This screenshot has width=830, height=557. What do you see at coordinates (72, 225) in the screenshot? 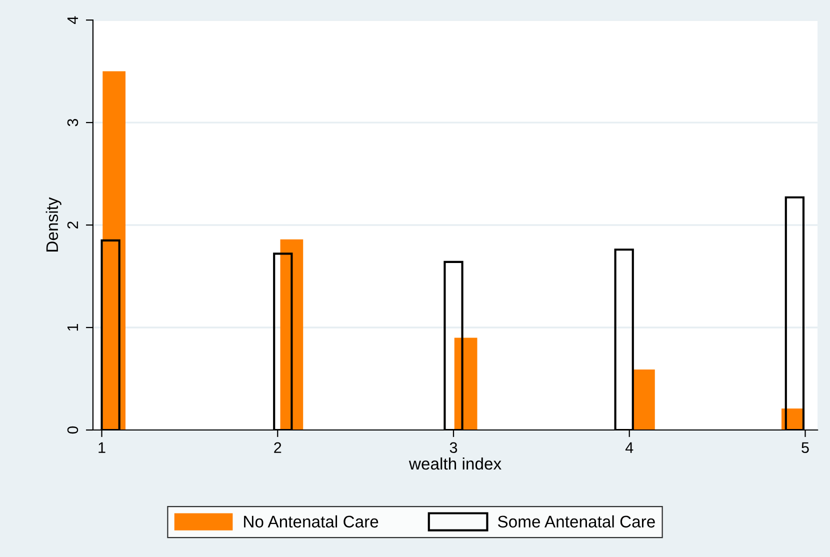
I see `y-tick-label: 2` at bounding box center [72, 225].